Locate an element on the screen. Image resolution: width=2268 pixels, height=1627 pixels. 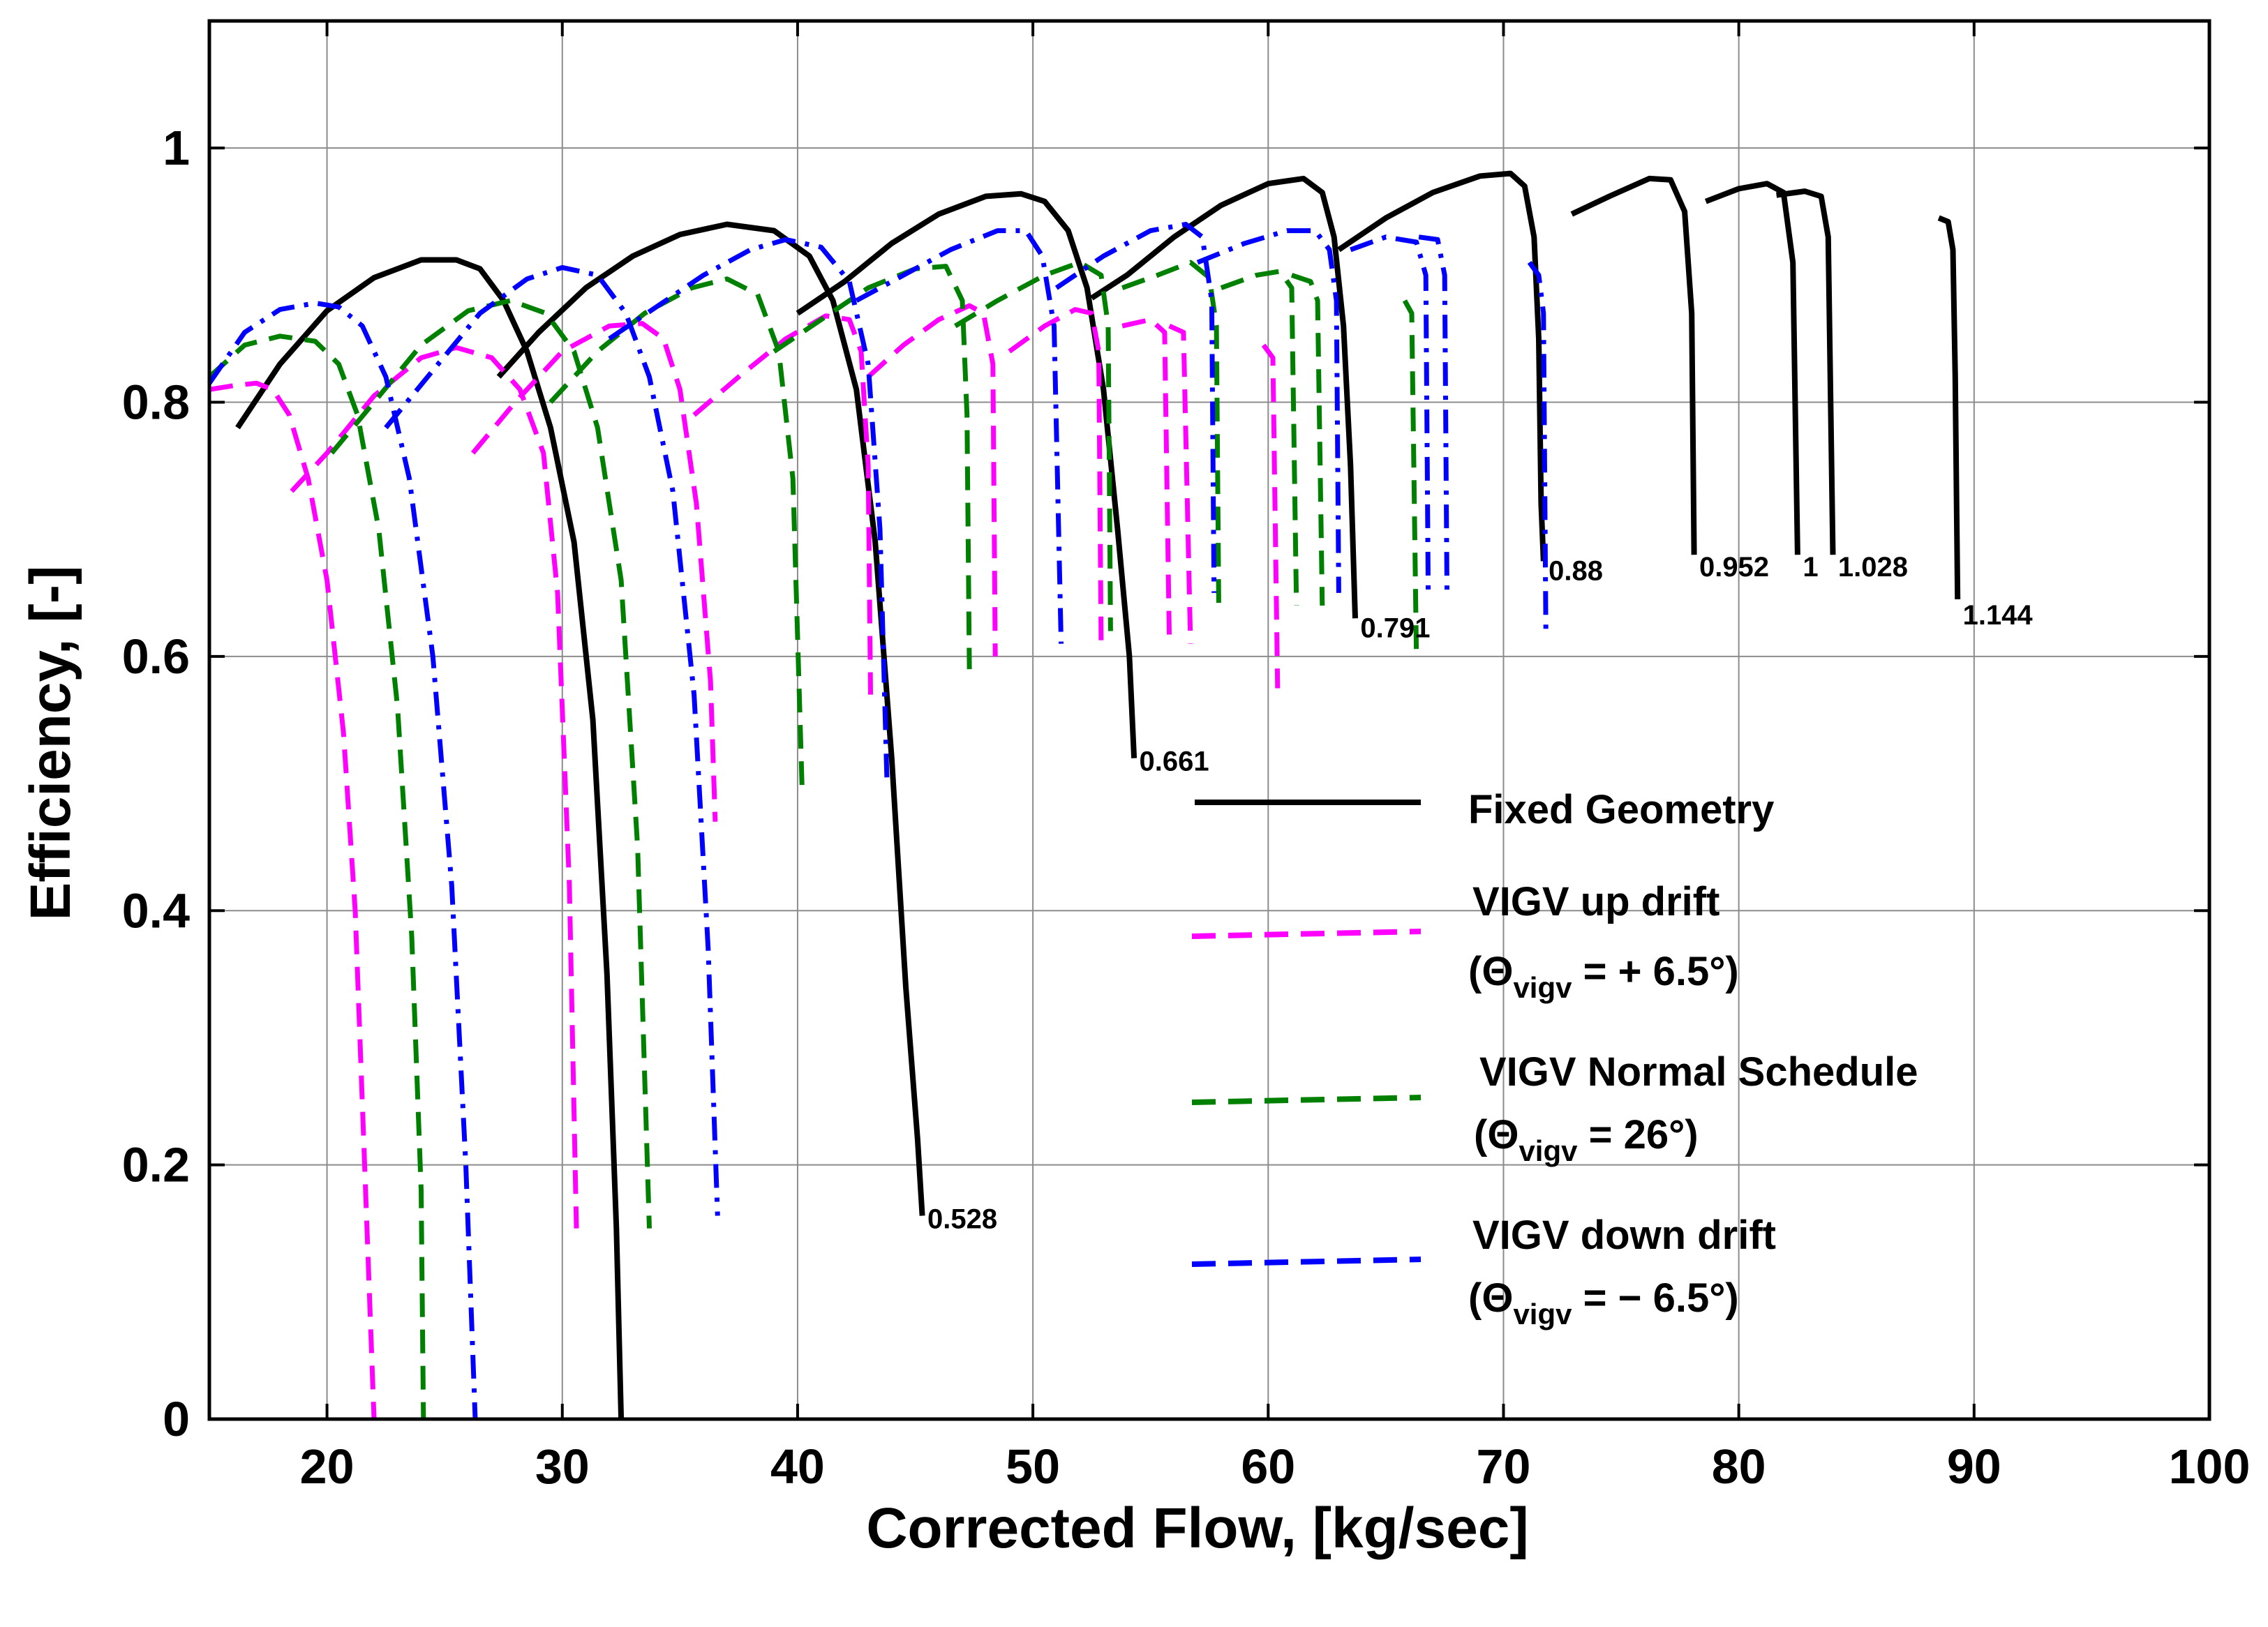
y-tick-label: 0 is located at coordinates (176, 1419).